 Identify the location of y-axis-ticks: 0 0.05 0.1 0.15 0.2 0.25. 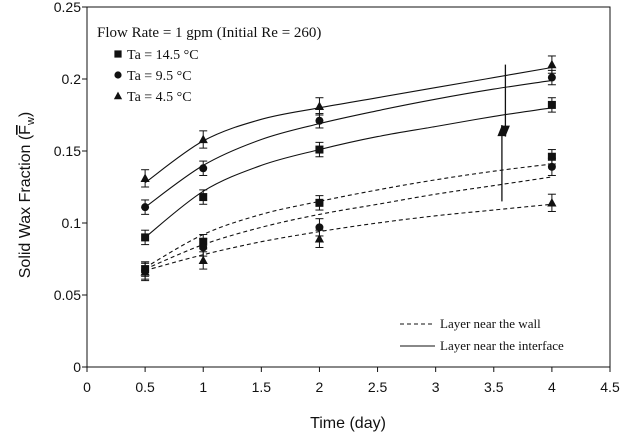
(70, 187).